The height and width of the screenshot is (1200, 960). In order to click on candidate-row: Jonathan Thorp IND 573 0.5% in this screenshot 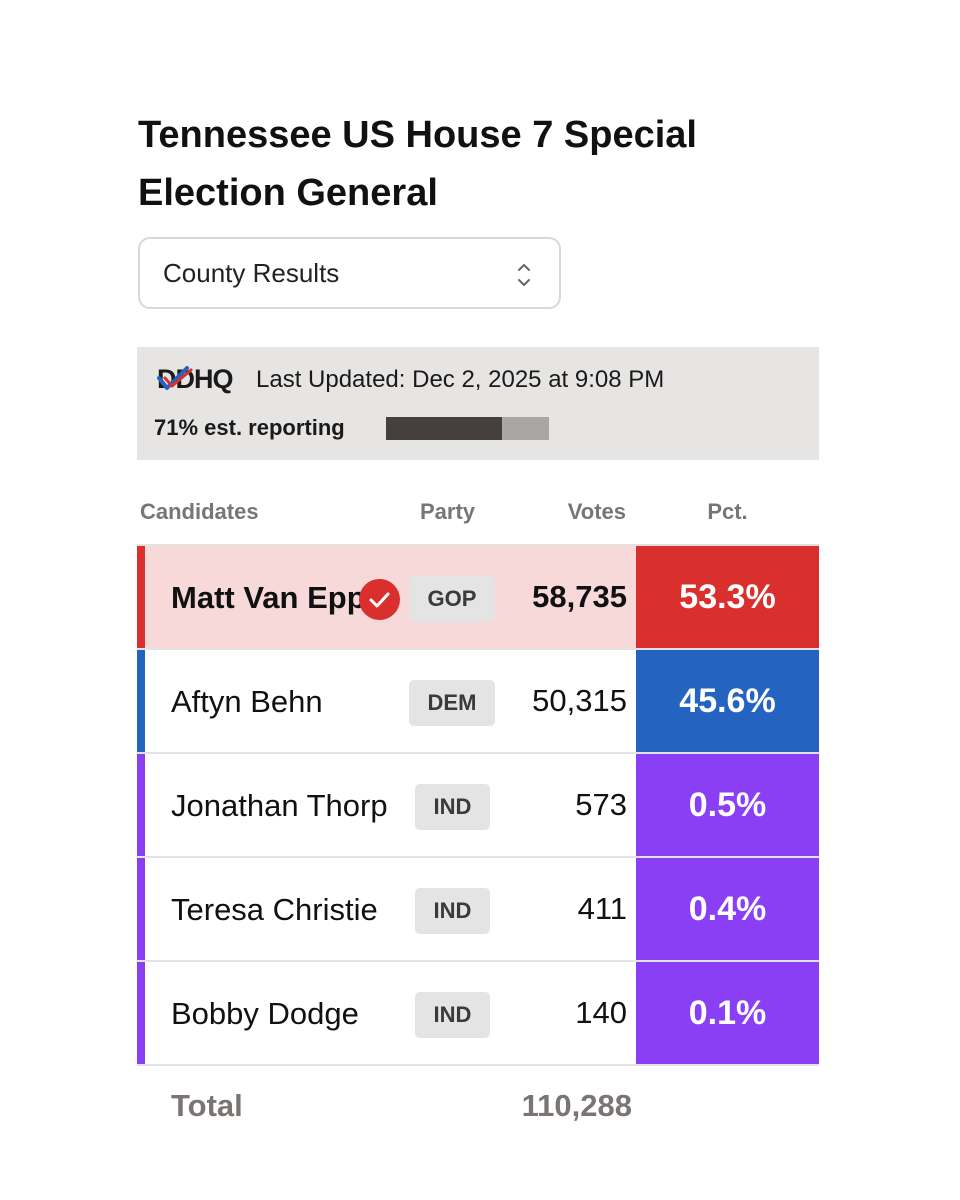, I will do `click(478, 806)`.